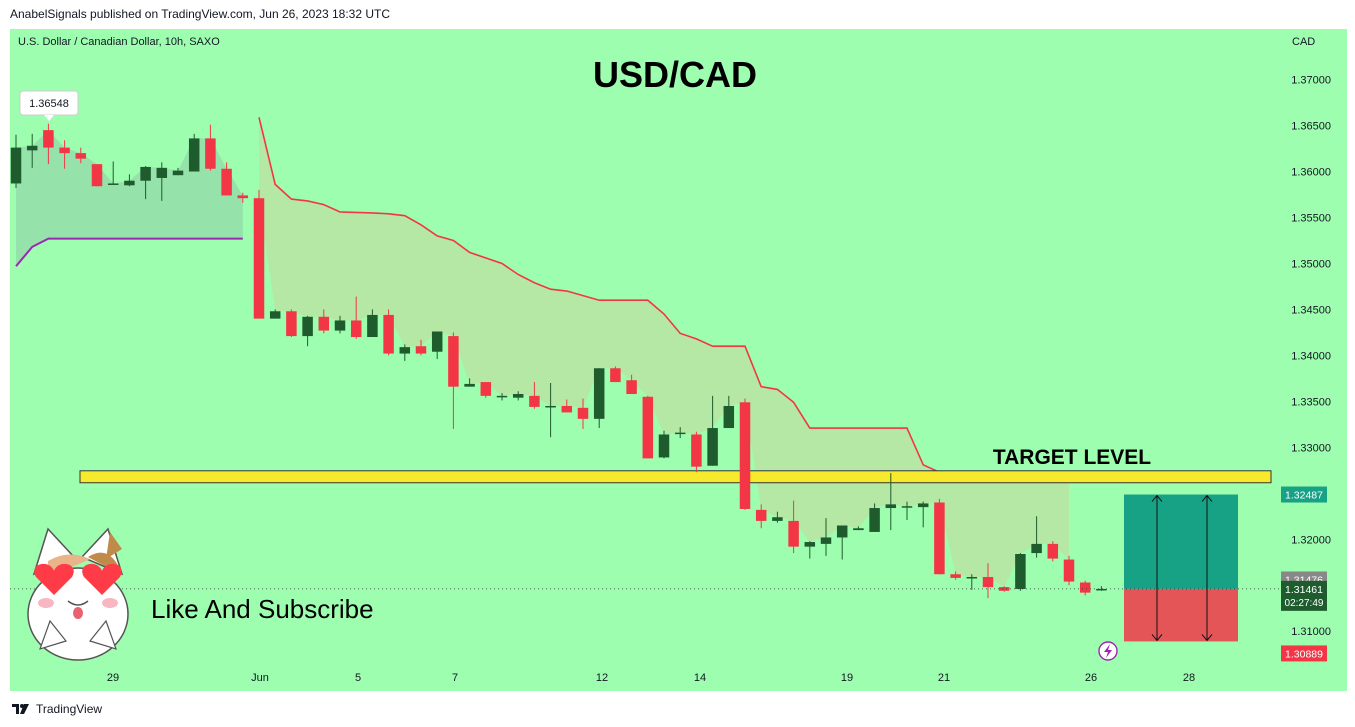  I want to click on target-price-tag-bg, so click(1304, 494).